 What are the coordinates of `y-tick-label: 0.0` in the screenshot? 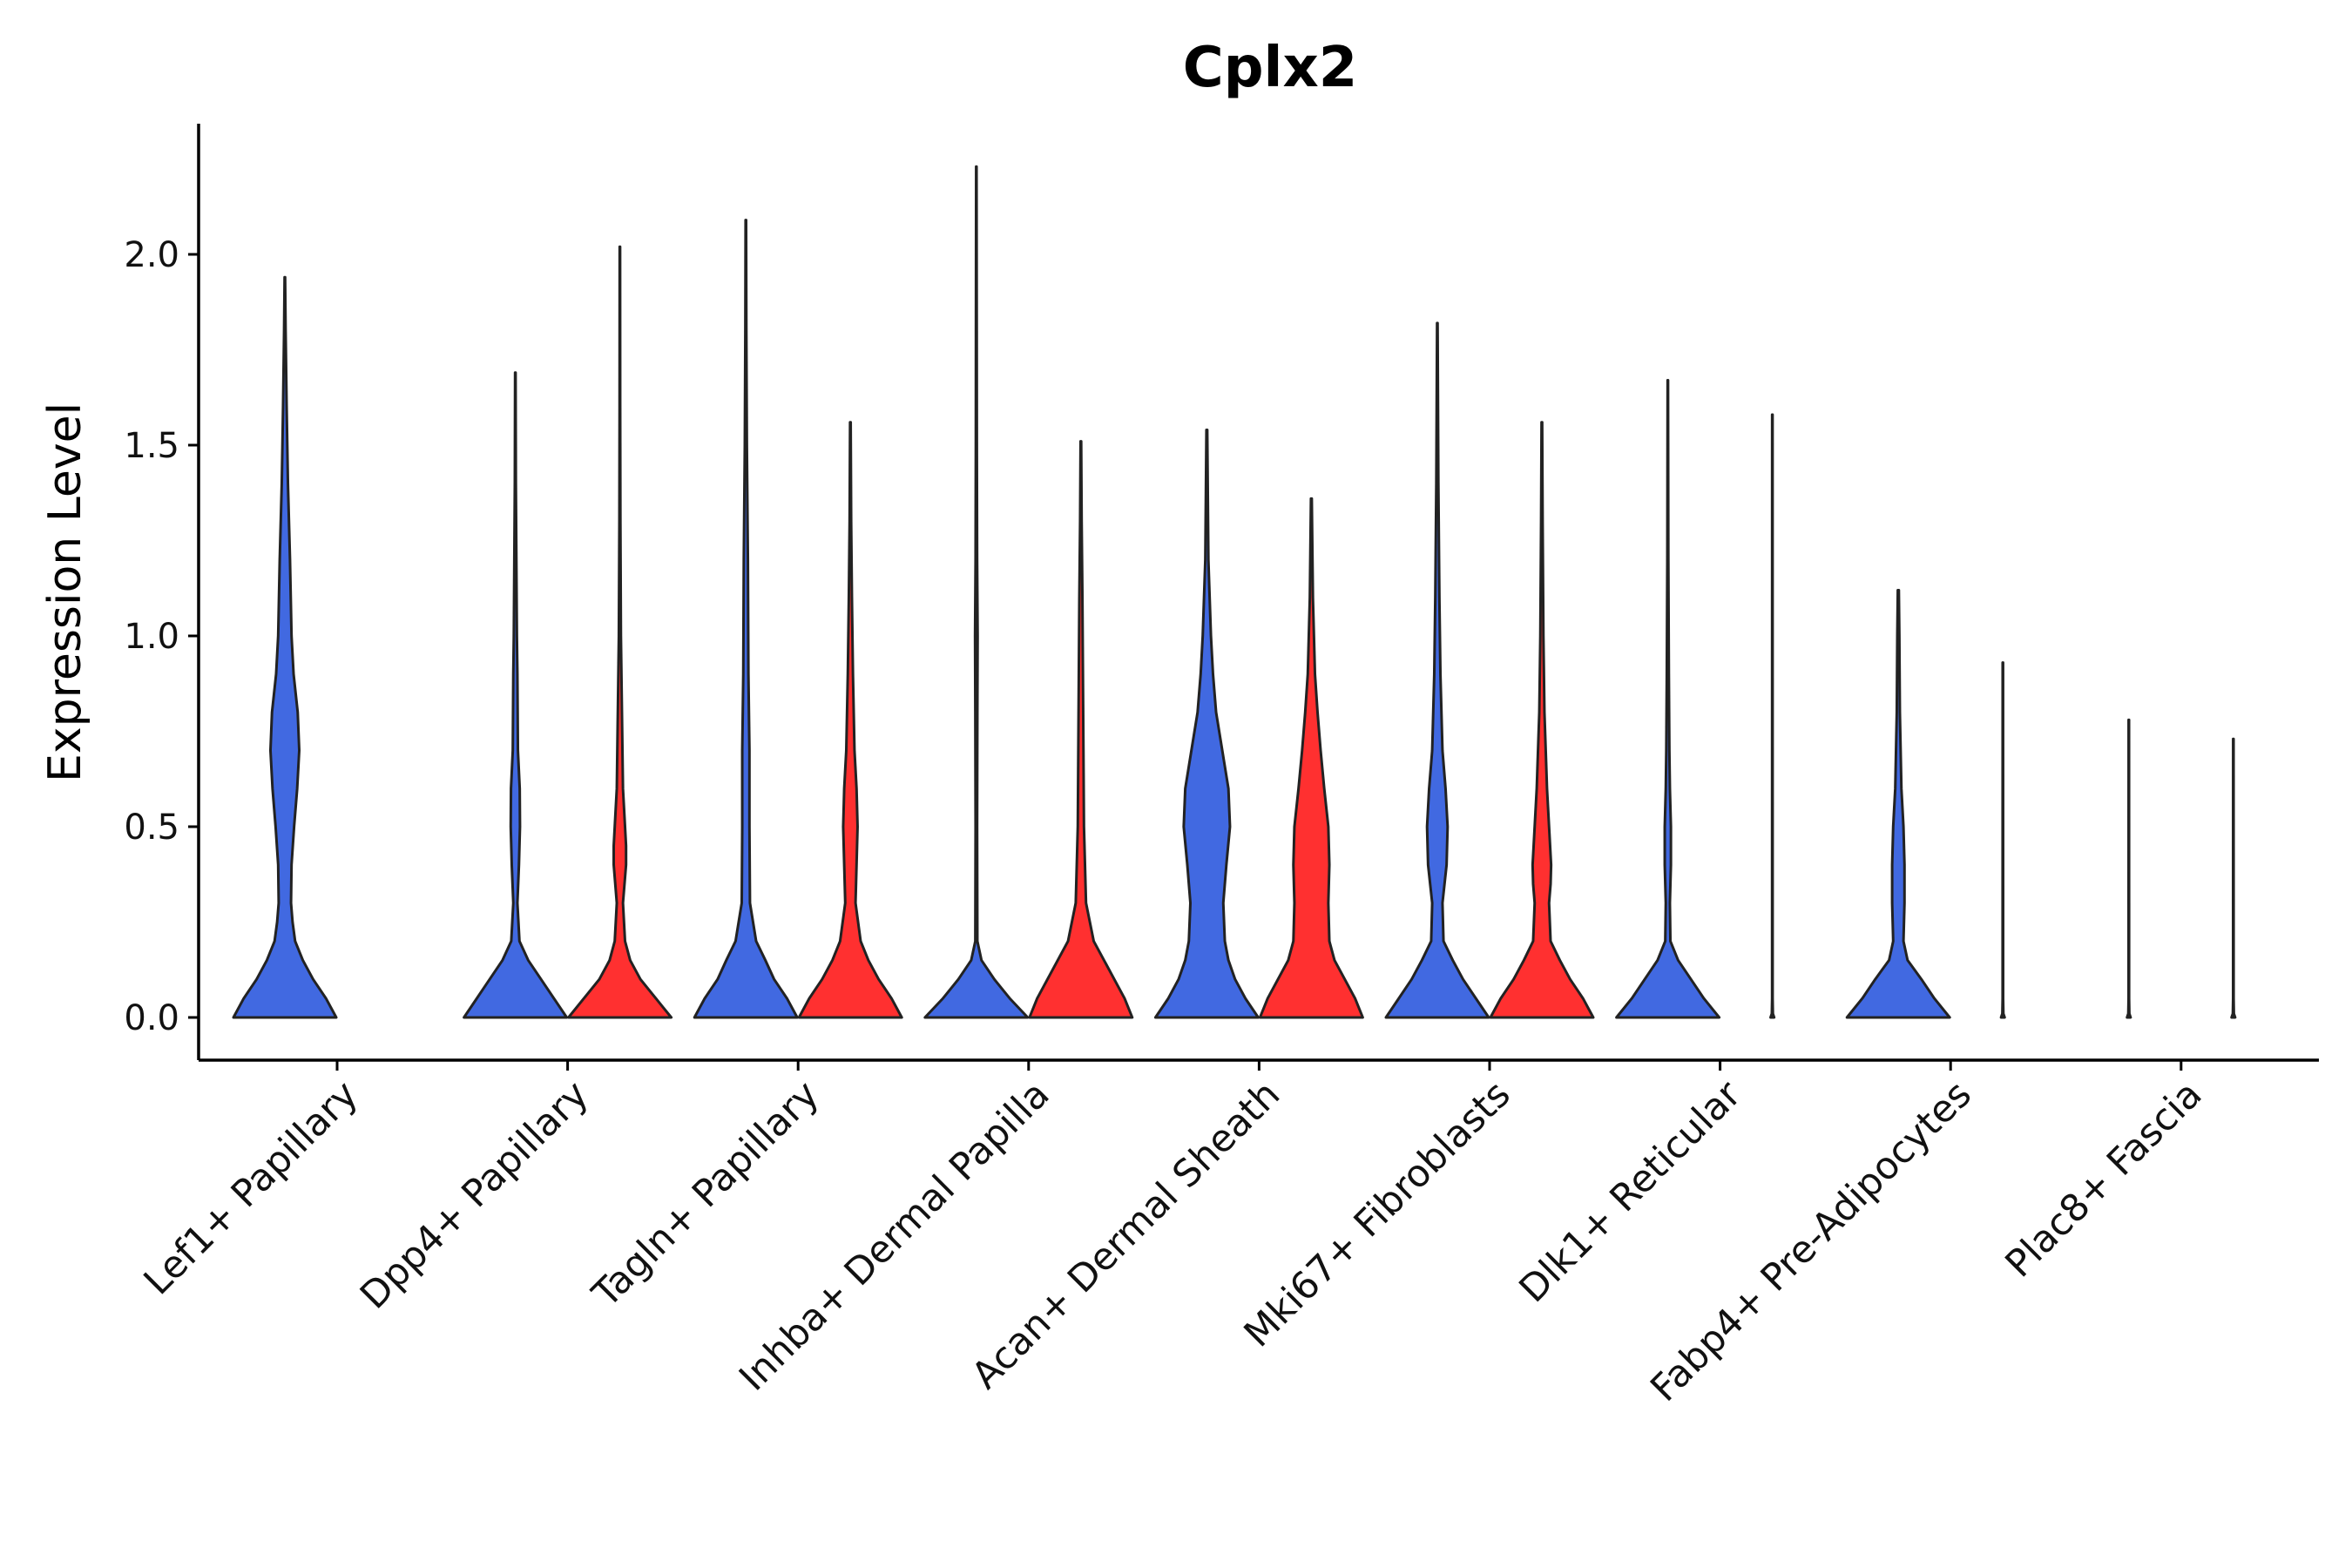 It's located at (151, 1018).